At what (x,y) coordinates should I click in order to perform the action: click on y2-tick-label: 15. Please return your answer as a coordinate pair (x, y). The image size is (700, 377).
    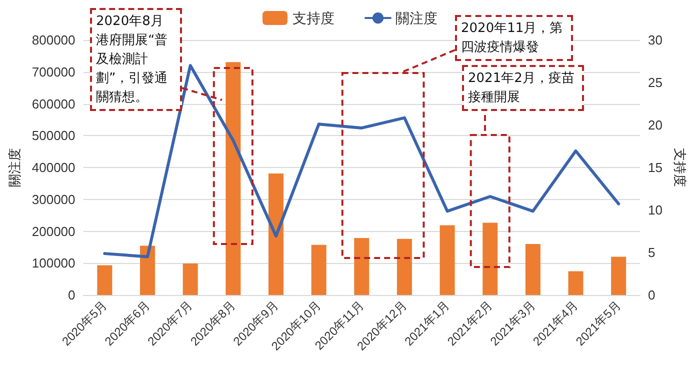
    Looking at the image, I should click on (655, 167).